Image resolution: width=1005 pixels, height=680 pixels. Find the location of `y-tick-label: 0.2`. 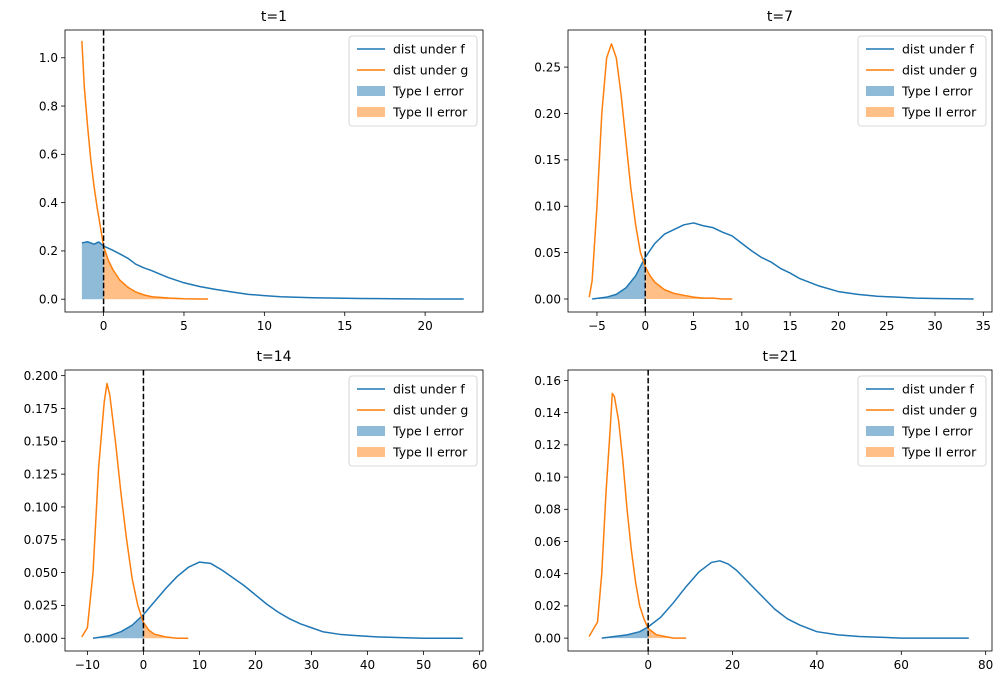

y-tick-label: 0.2 is located at coordinates (48, 251).